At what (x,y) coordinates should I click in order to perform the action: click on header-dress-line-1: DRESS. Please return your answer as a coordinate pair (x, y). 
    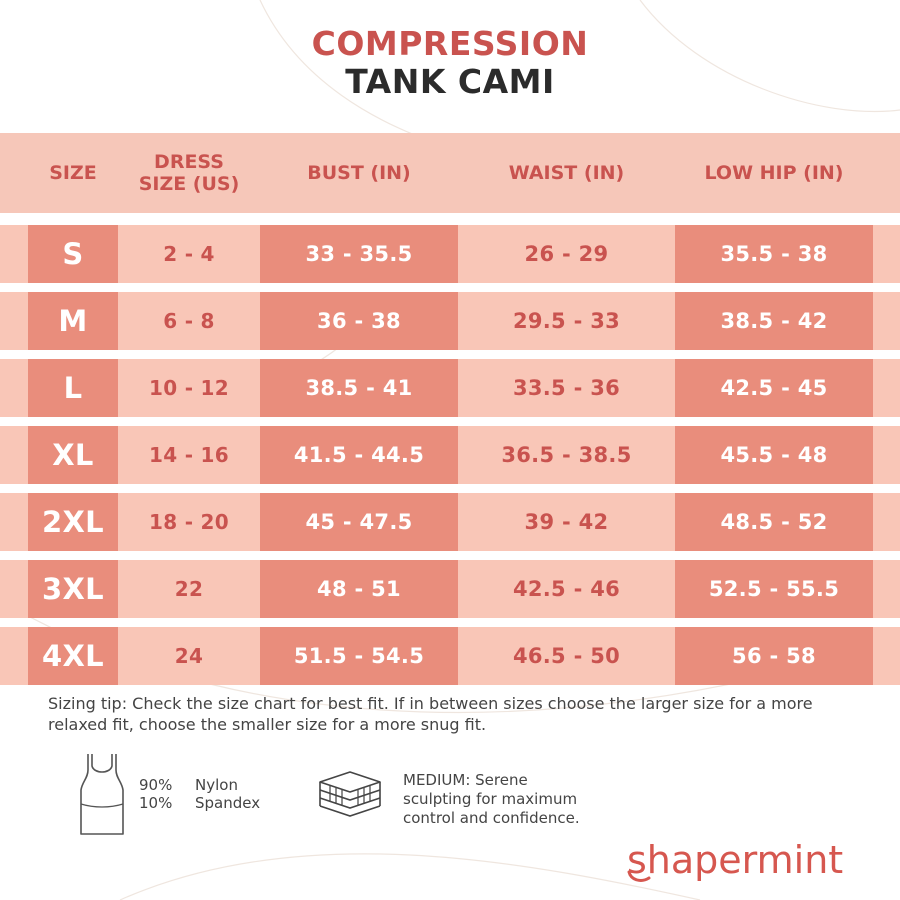
    Looking at the image, I should click on (189, 162).